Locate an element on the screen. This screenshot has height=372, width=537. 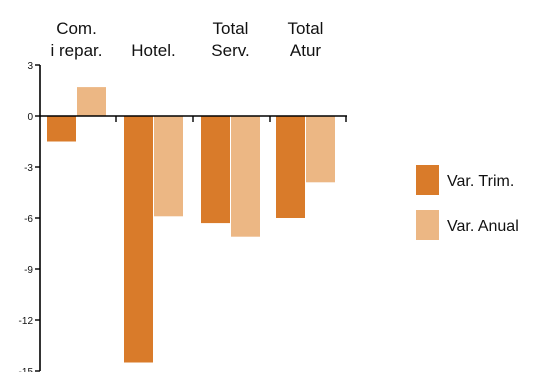
y-tick-label: 0 is located at coordinates (30, 117).